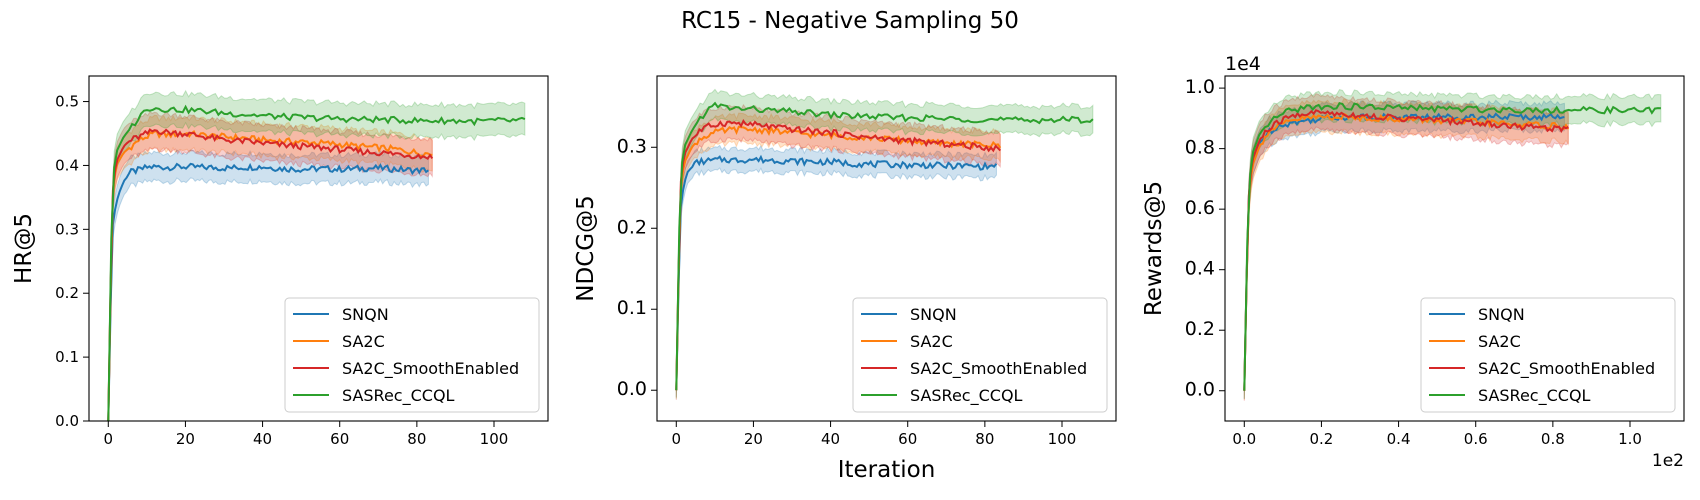  What do you see at coordinates (1154, 248) in the screenshot?
I see `y-axis-label: Rewards@5` at bounding box center [1154, 248].